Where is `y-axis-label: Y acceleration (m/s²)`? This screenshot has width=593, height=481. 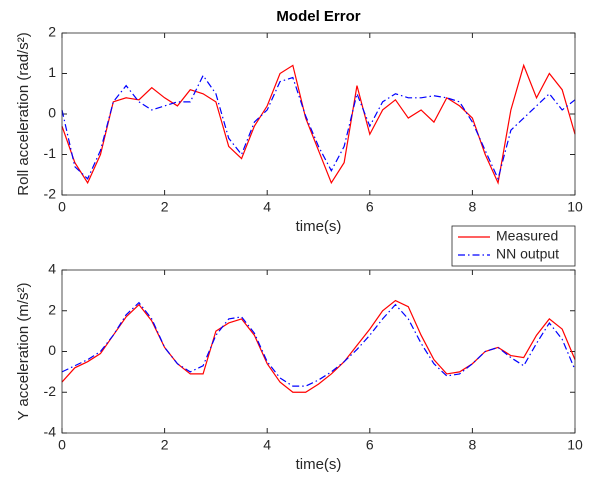
y-axis-label: Y acceleration (m/s²) is located at coordinates (23, 351).